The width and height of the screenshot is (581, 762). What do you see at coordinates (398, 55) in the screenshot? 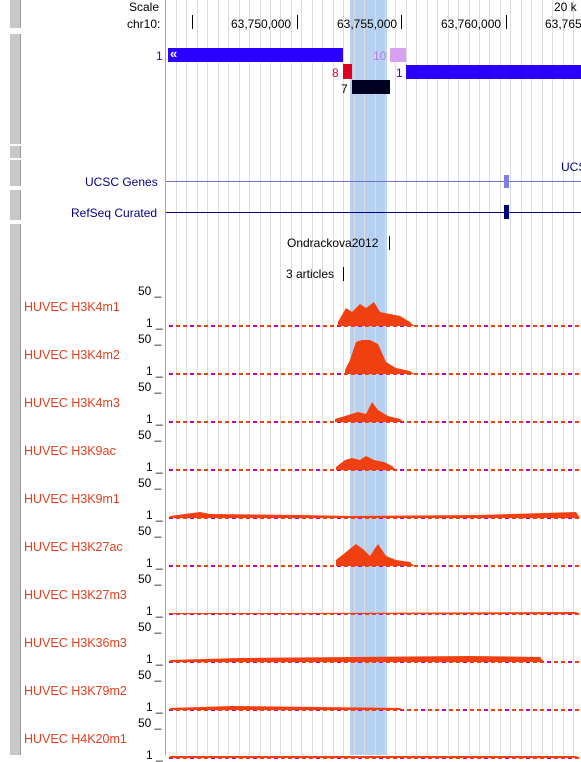
I see `gene-block-exon10` at bounding box center [398, 55].